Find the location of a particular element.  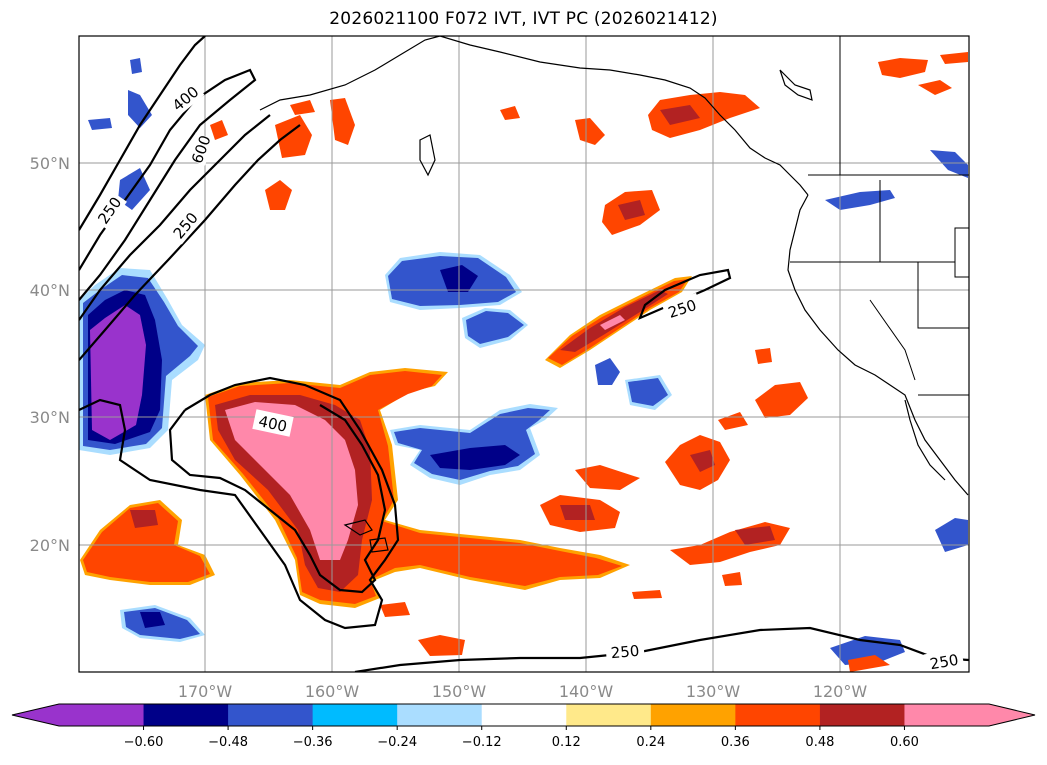

colorbar-tick-label: 0.60 is located at coordinates (904, 742).